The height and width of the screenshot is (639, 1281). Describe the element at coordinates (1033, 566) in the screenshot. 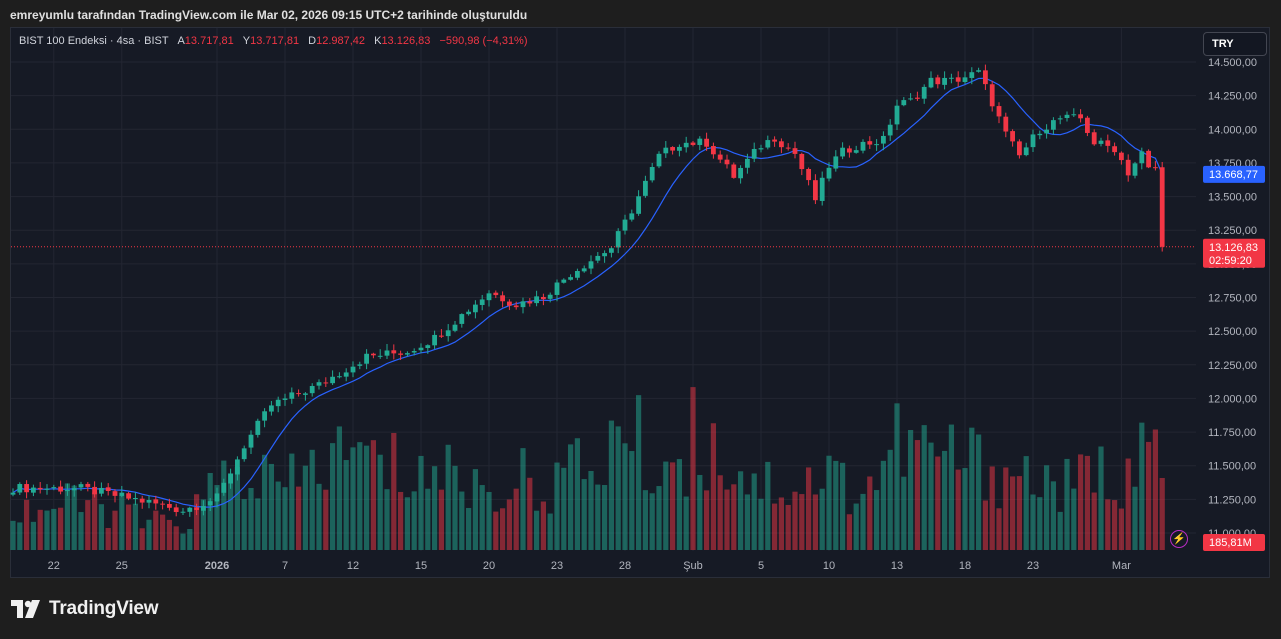

I see `x-tick-label: 23` at that location.